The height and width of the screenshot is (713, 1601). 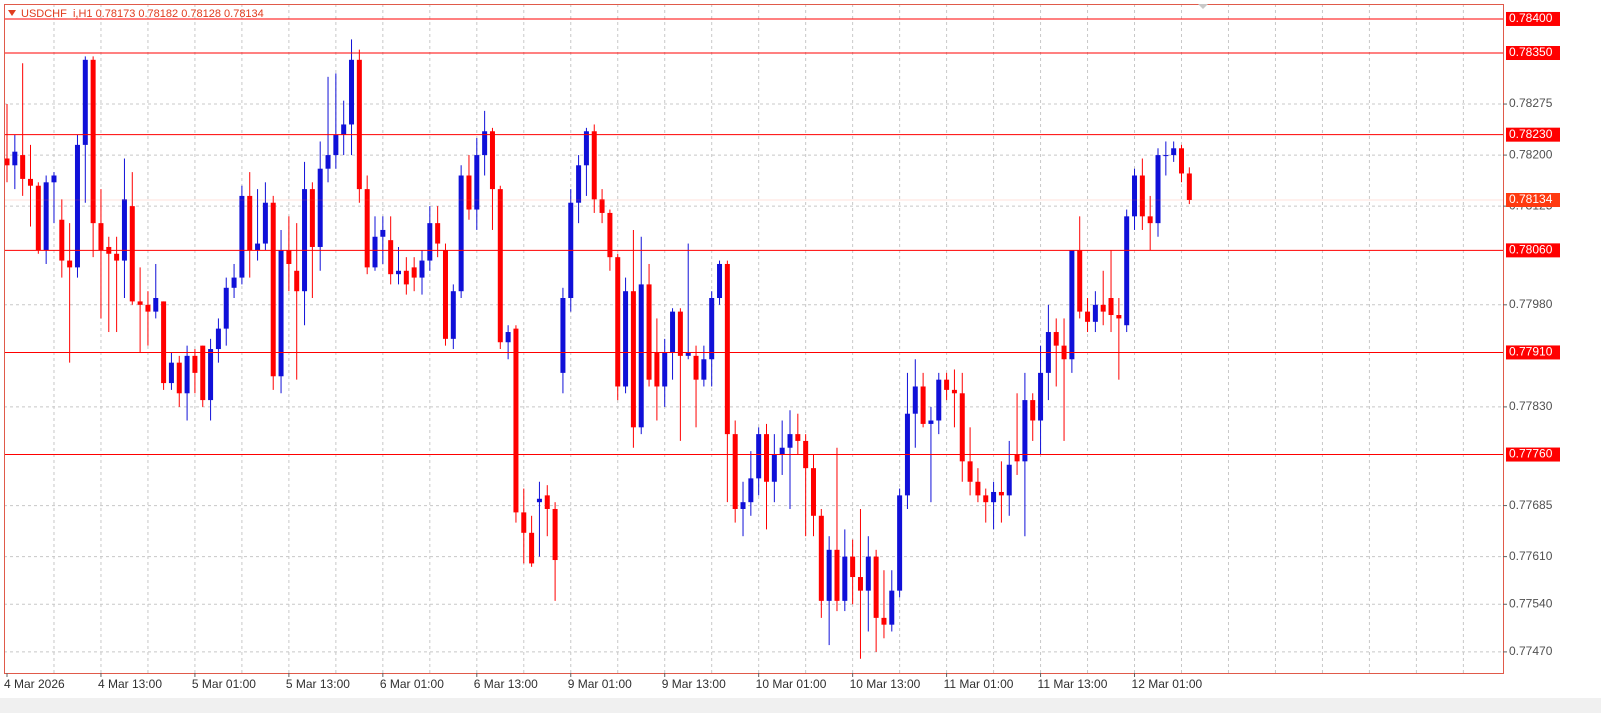 I want to click on x-tick-label: 9 Mar 01:00, so click(x=600, y=684).